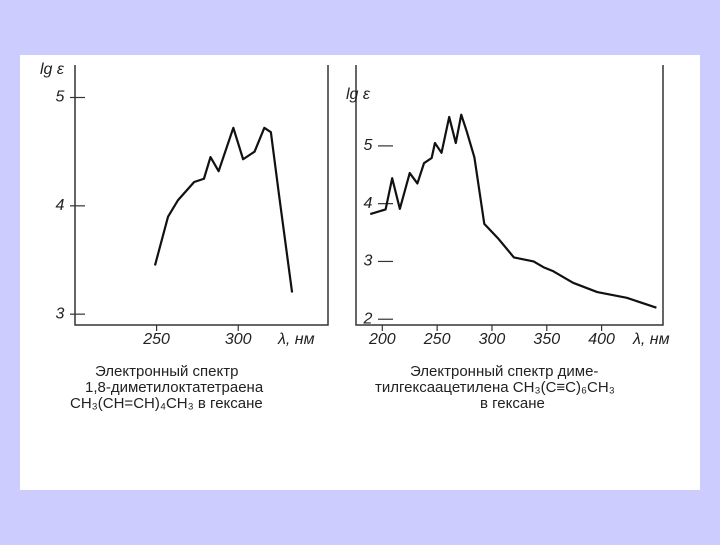 The image size is (720, 545). Describe the element at coordinates (512, 403) in the screenshot. I see `caption-line: в гексане` at that location.